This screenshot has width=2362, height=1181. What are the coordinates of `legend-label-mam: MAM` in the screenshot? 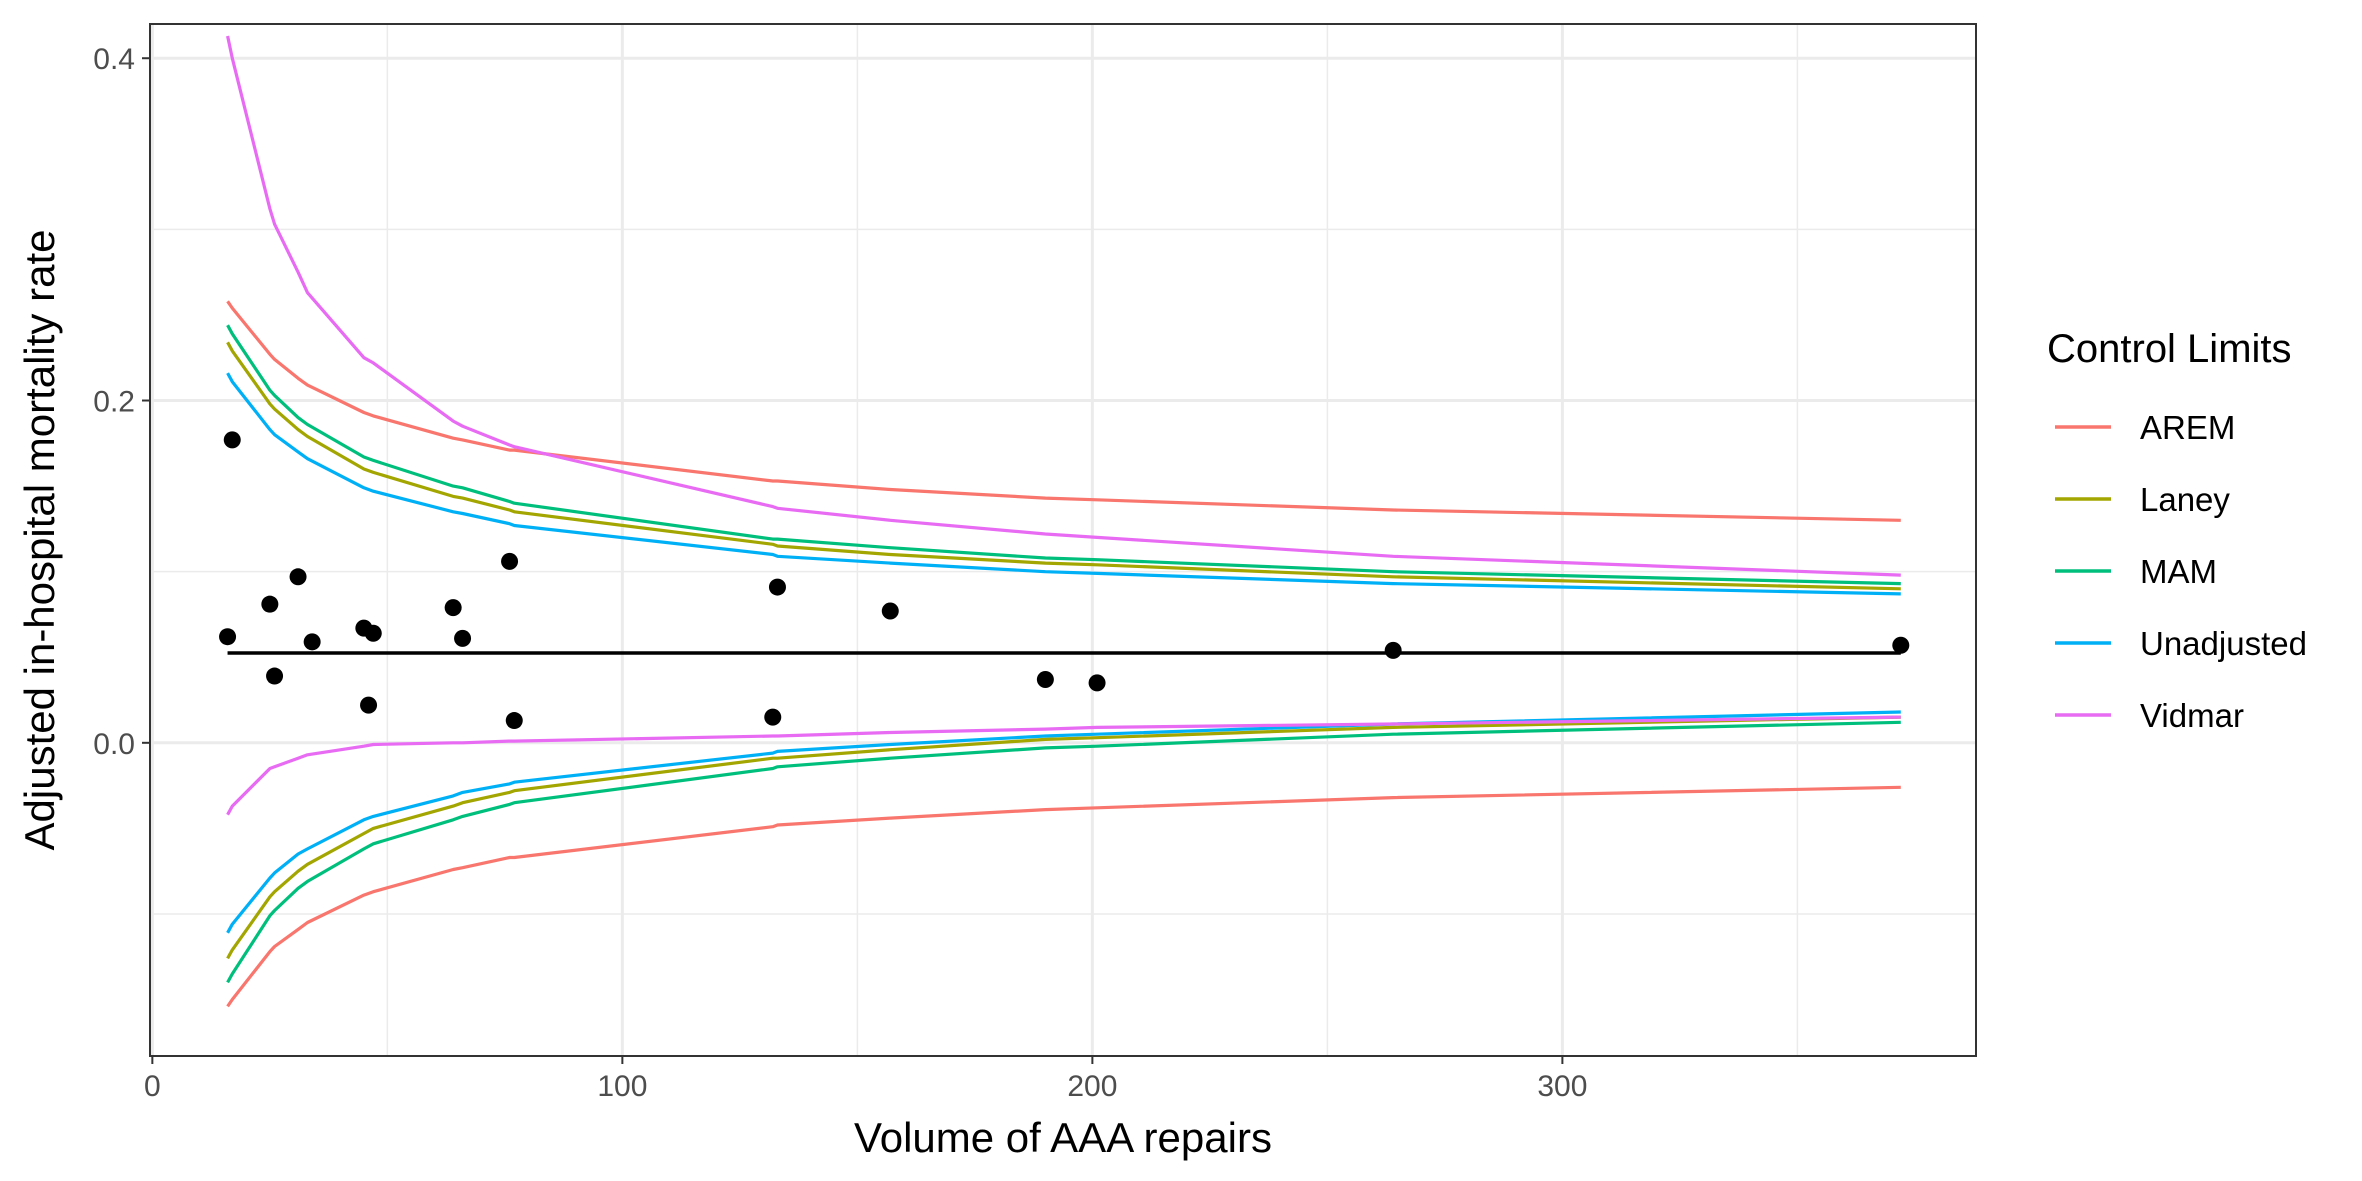 It's located at (2178, 571).